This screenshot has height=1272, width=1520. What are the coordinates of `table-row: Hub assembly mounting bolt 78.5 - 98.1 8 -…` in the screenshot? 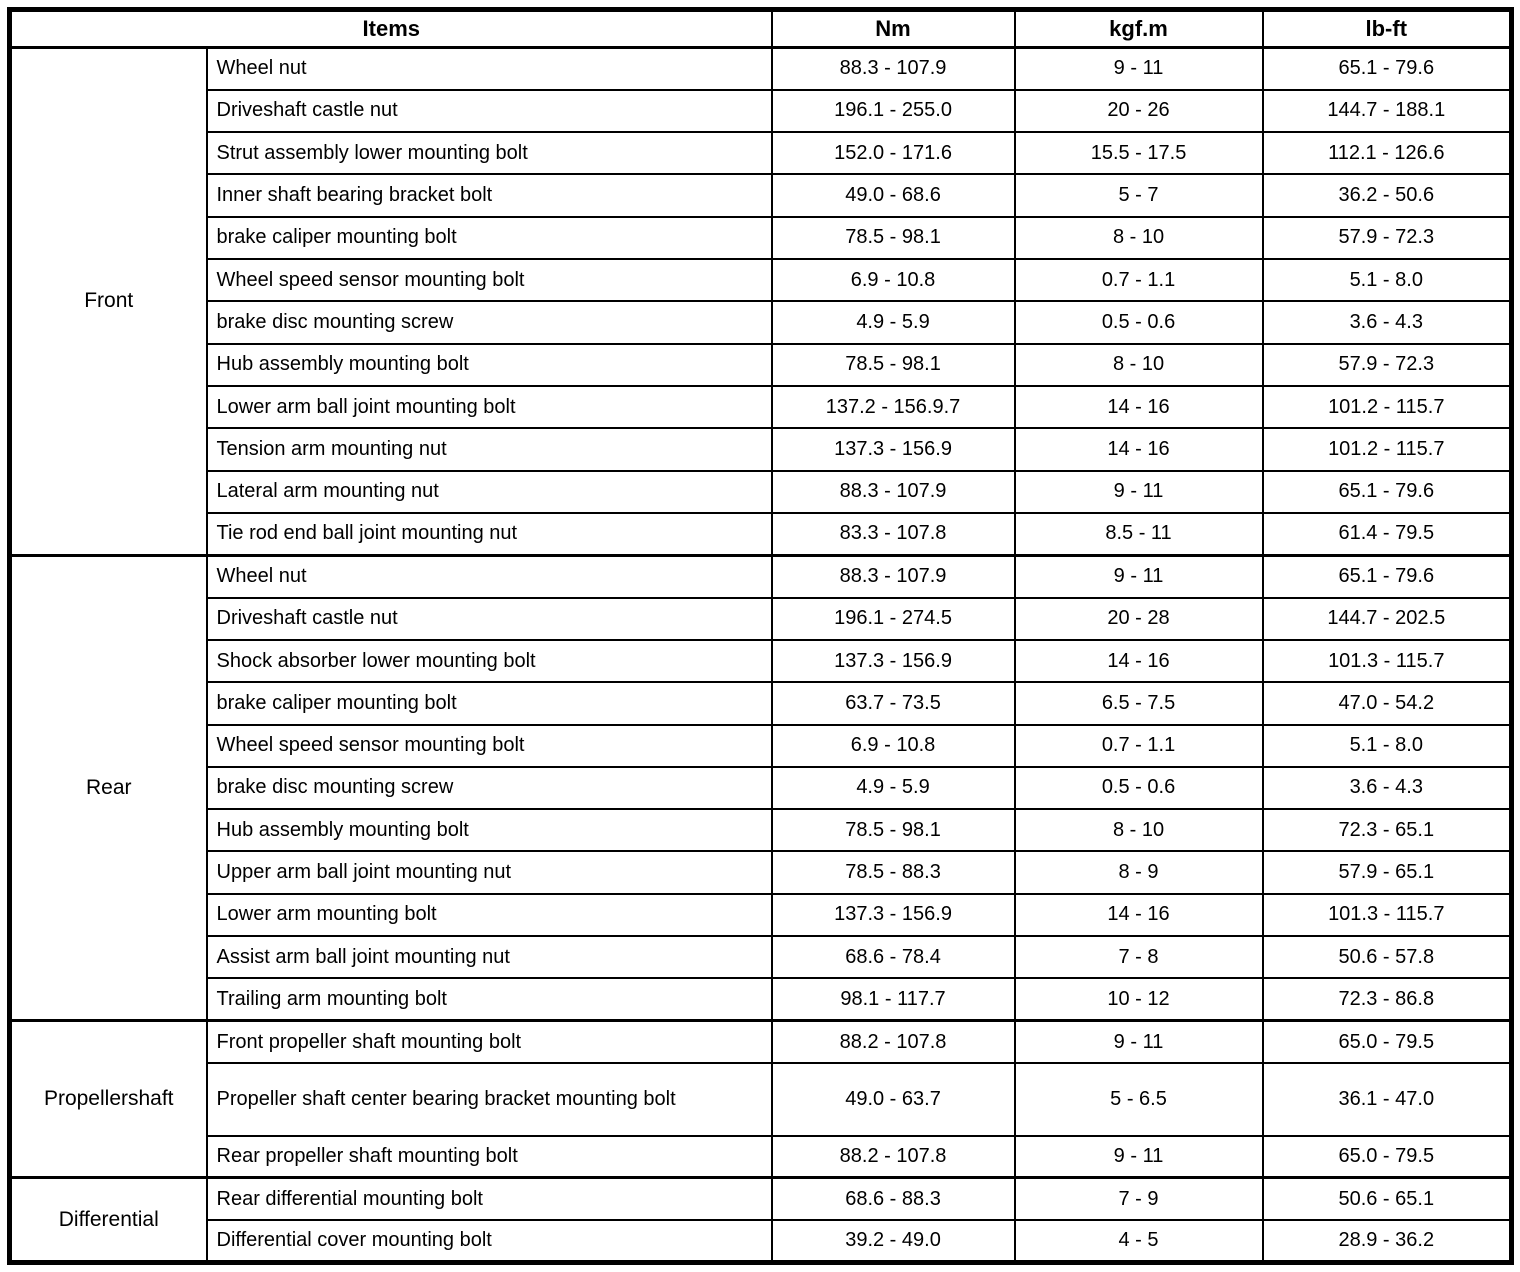 It's located at (761, 830).